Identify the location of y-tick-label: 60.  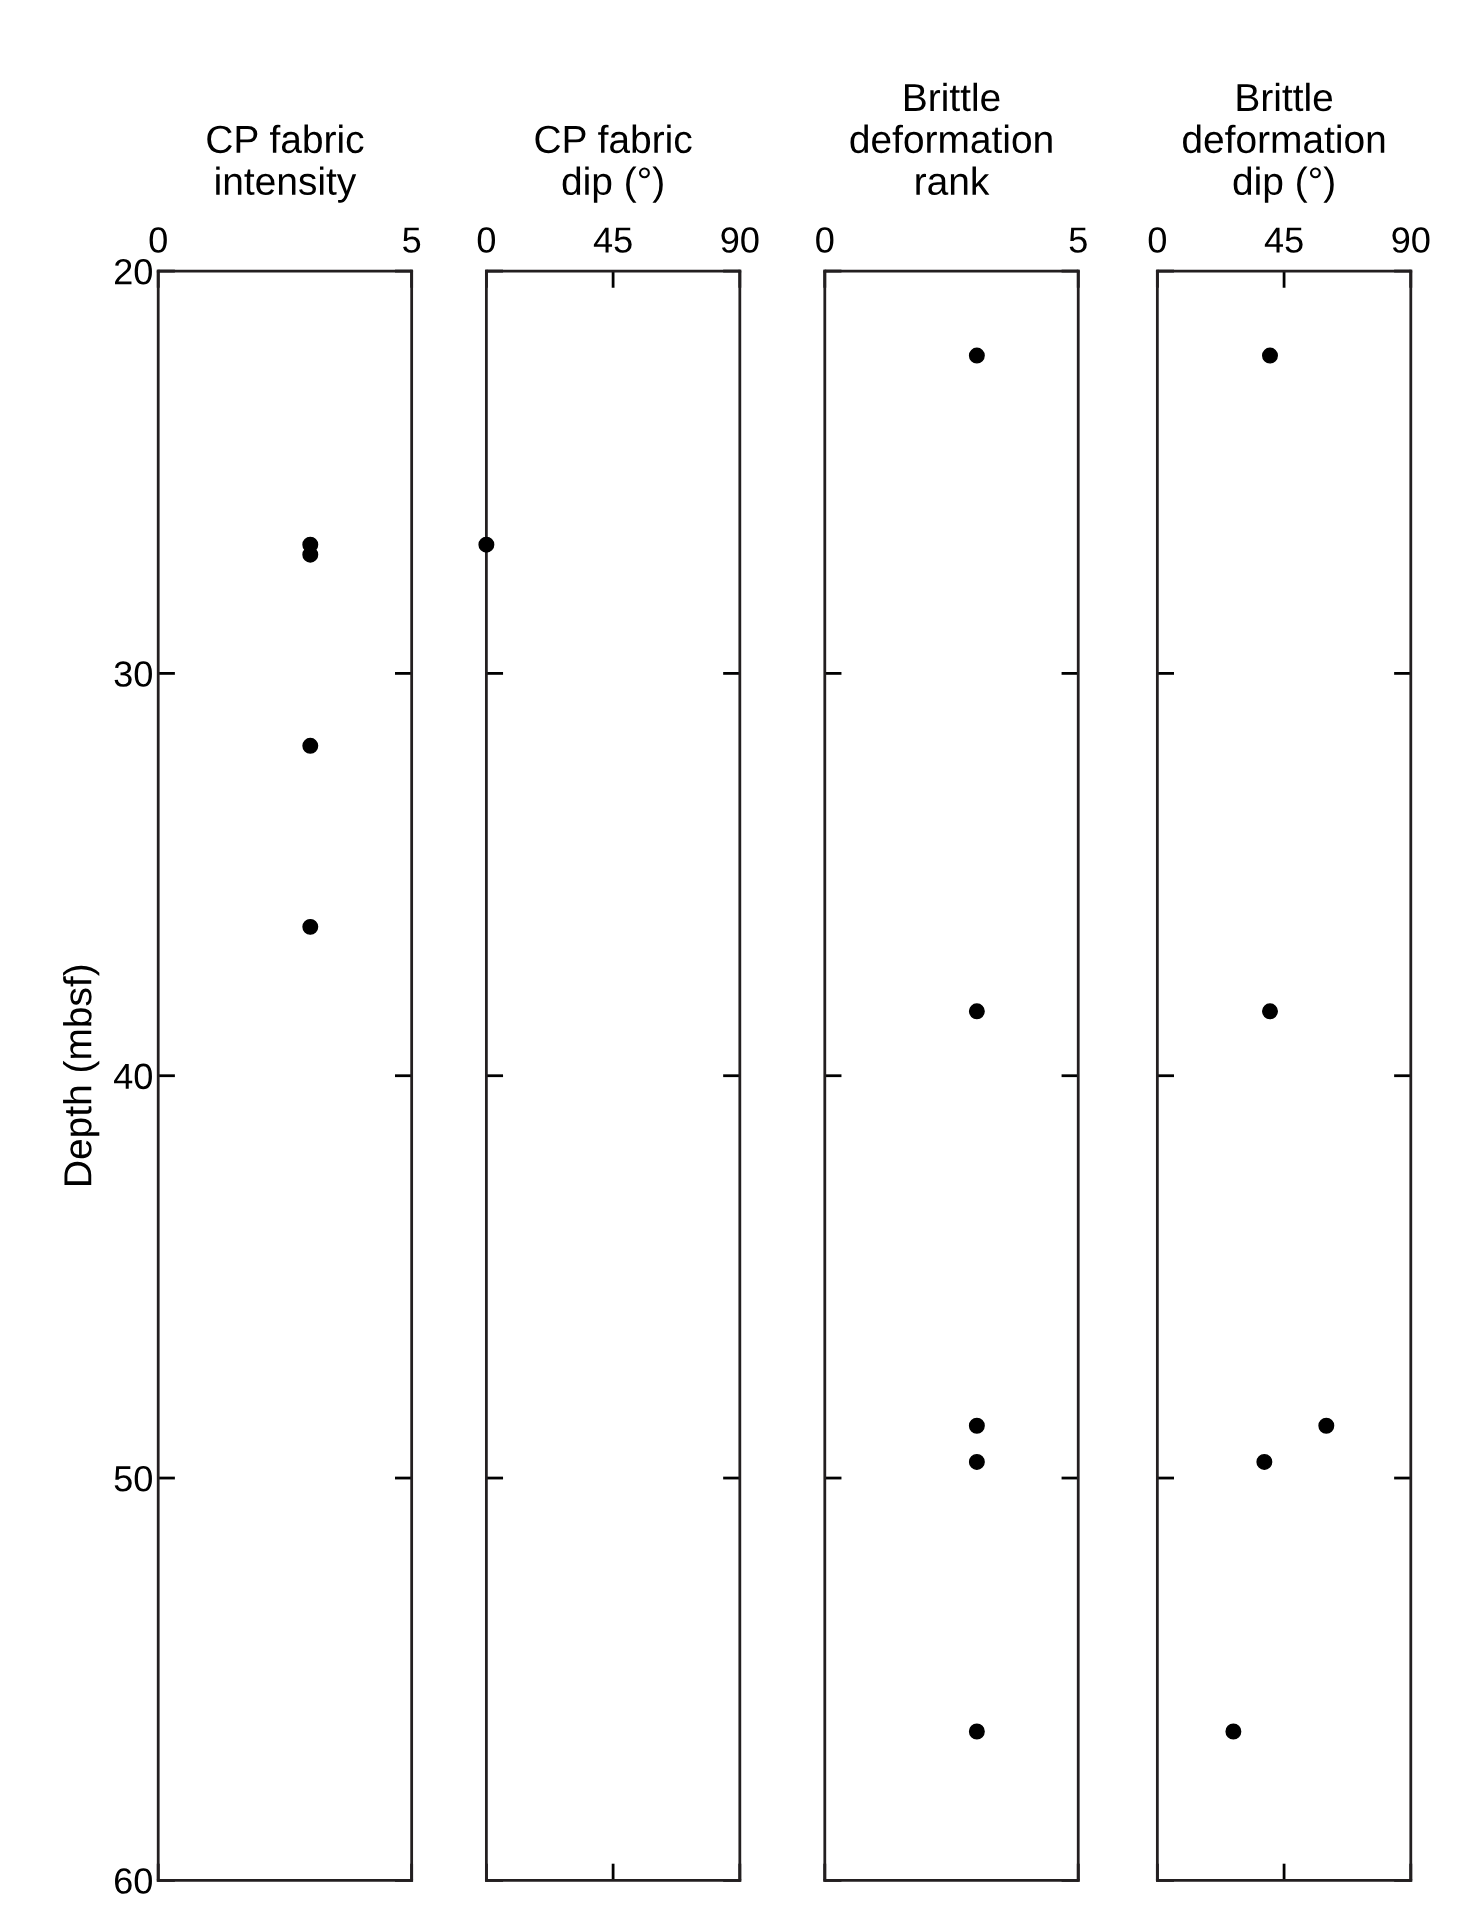
(133, 1881).